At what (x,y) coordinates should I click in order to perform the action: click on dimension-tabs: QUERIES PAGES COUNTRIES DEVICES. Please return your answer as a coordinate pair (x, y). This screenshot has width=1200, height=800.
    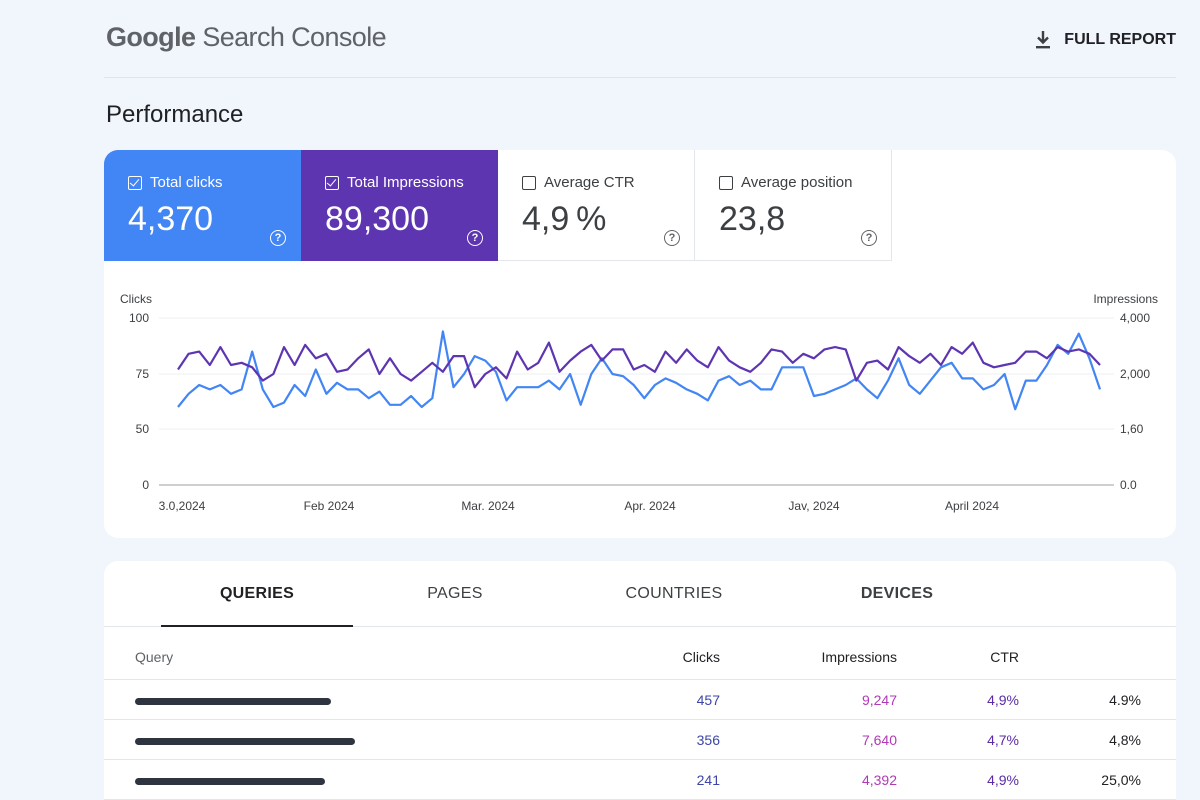
    Looking at the image, I should click on (640, 594).